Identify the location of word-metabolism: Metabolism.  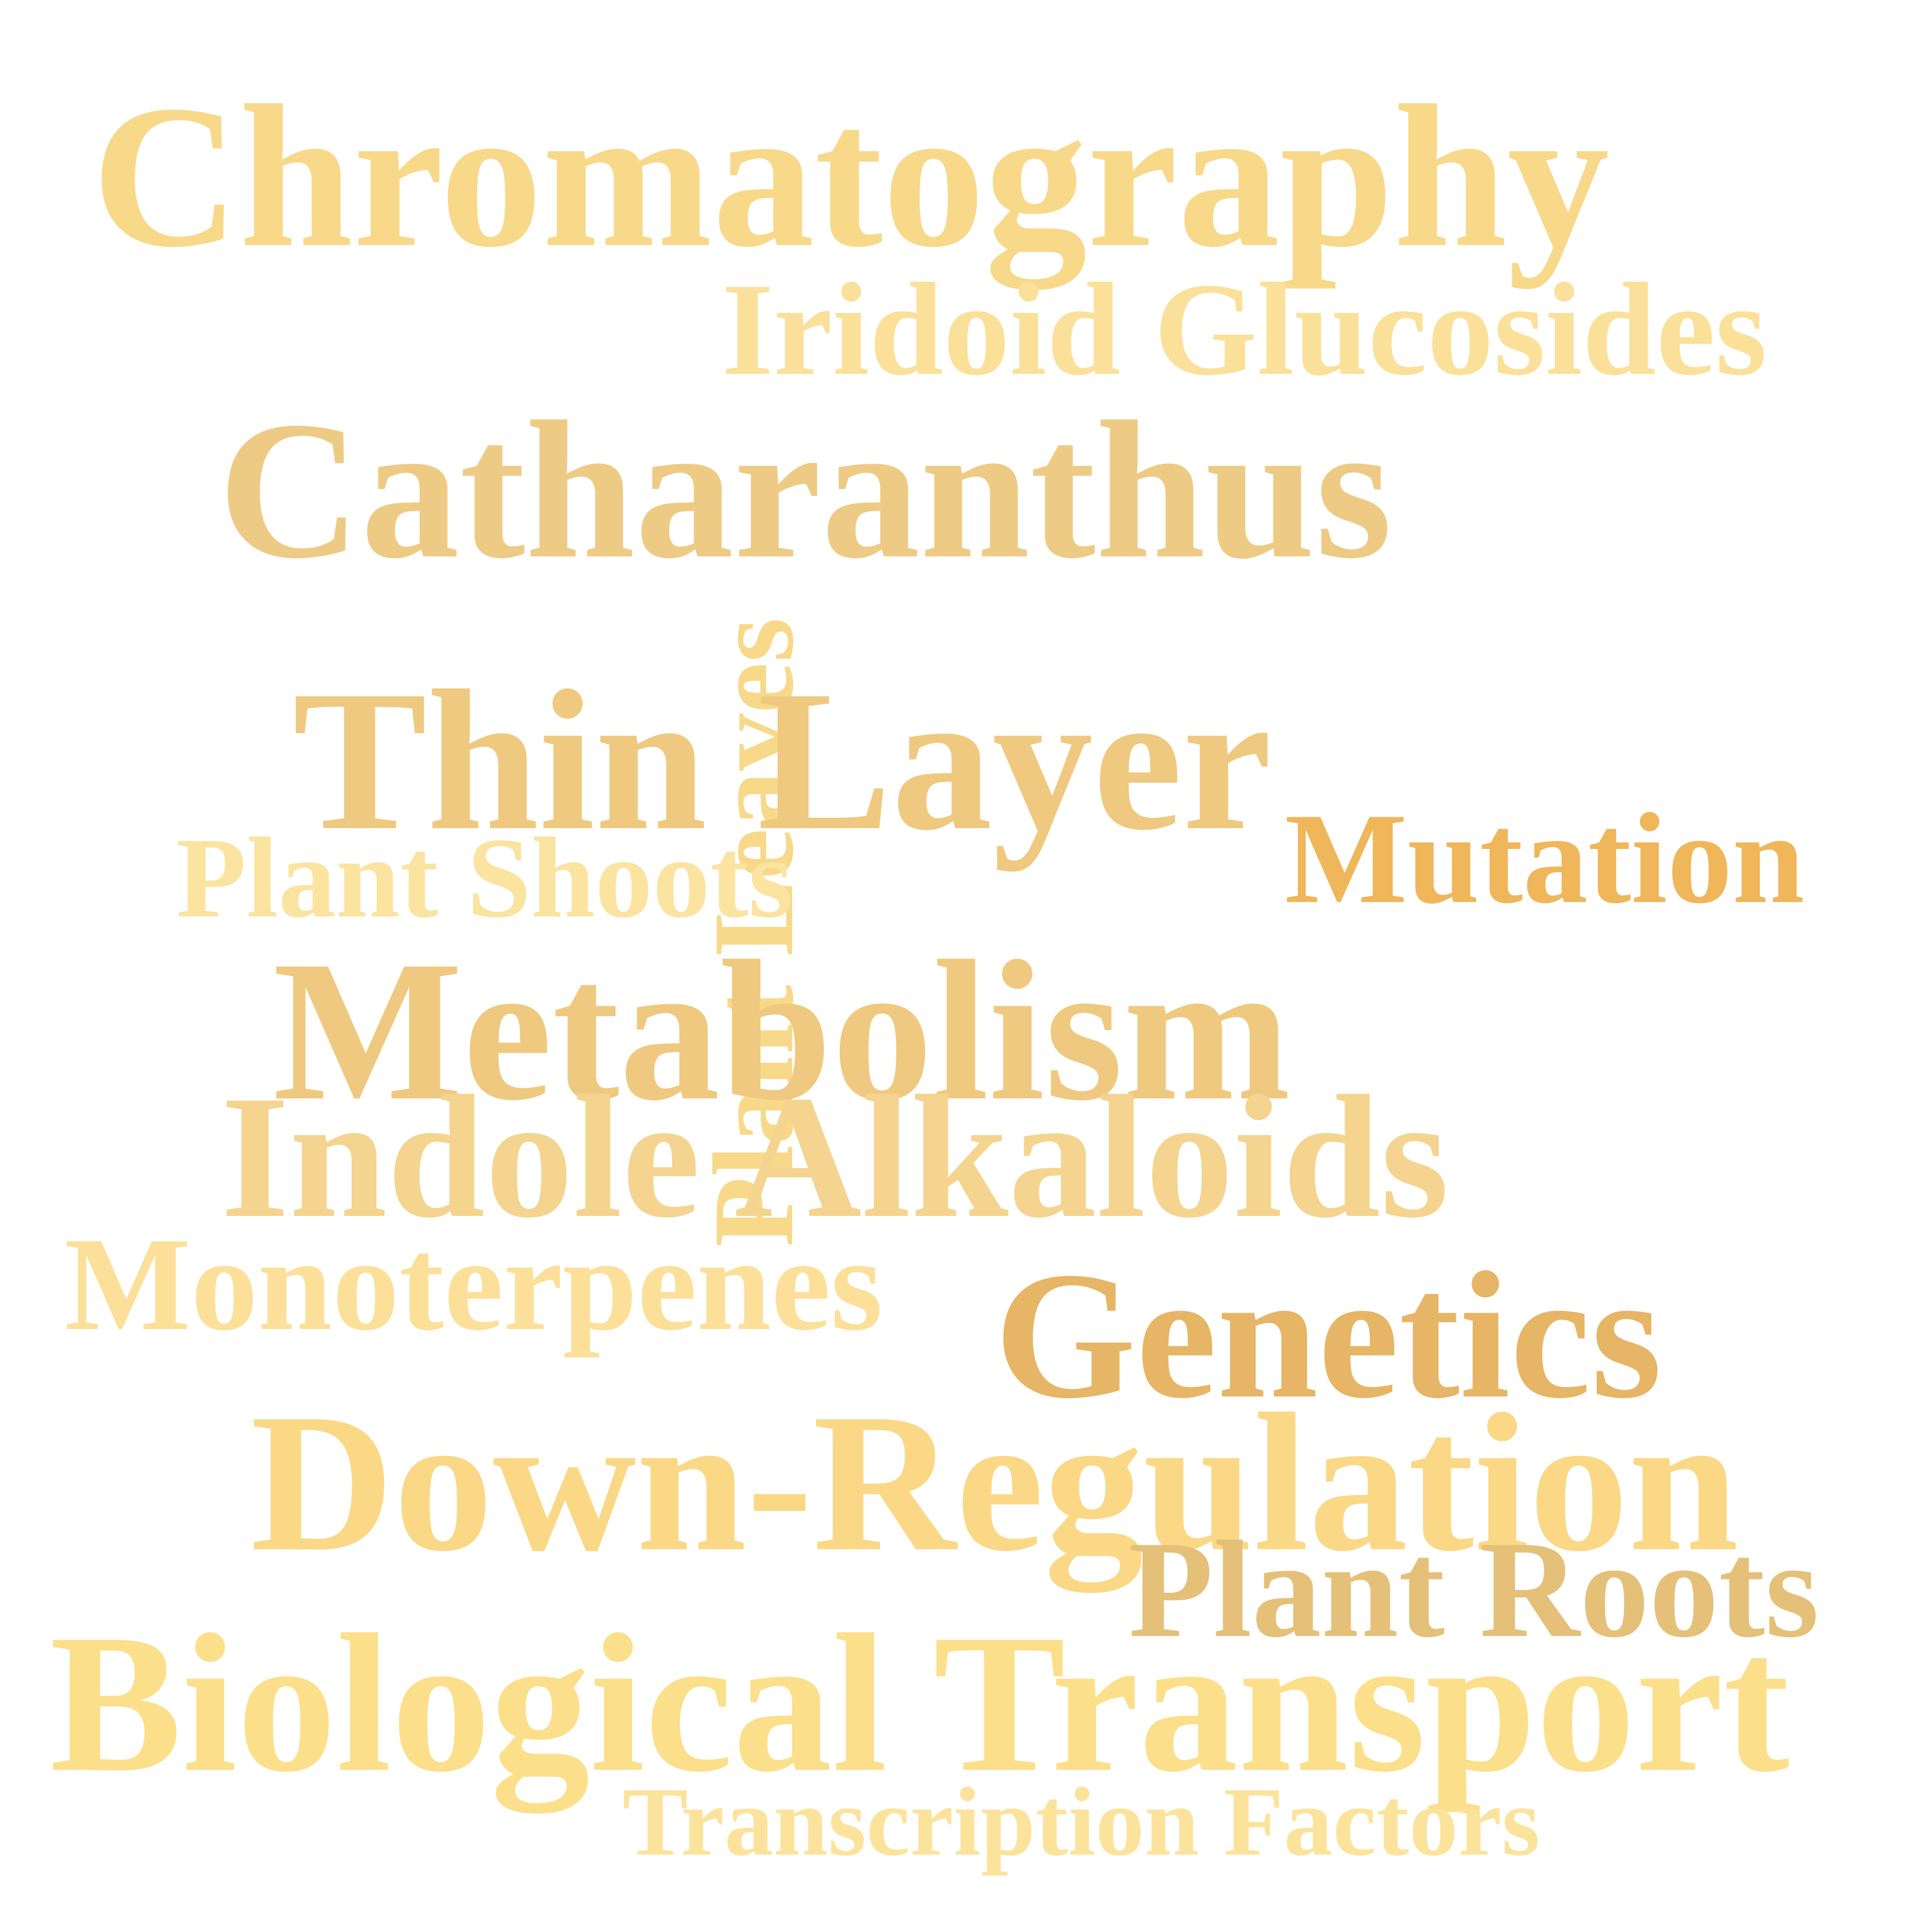
(782, 1030).